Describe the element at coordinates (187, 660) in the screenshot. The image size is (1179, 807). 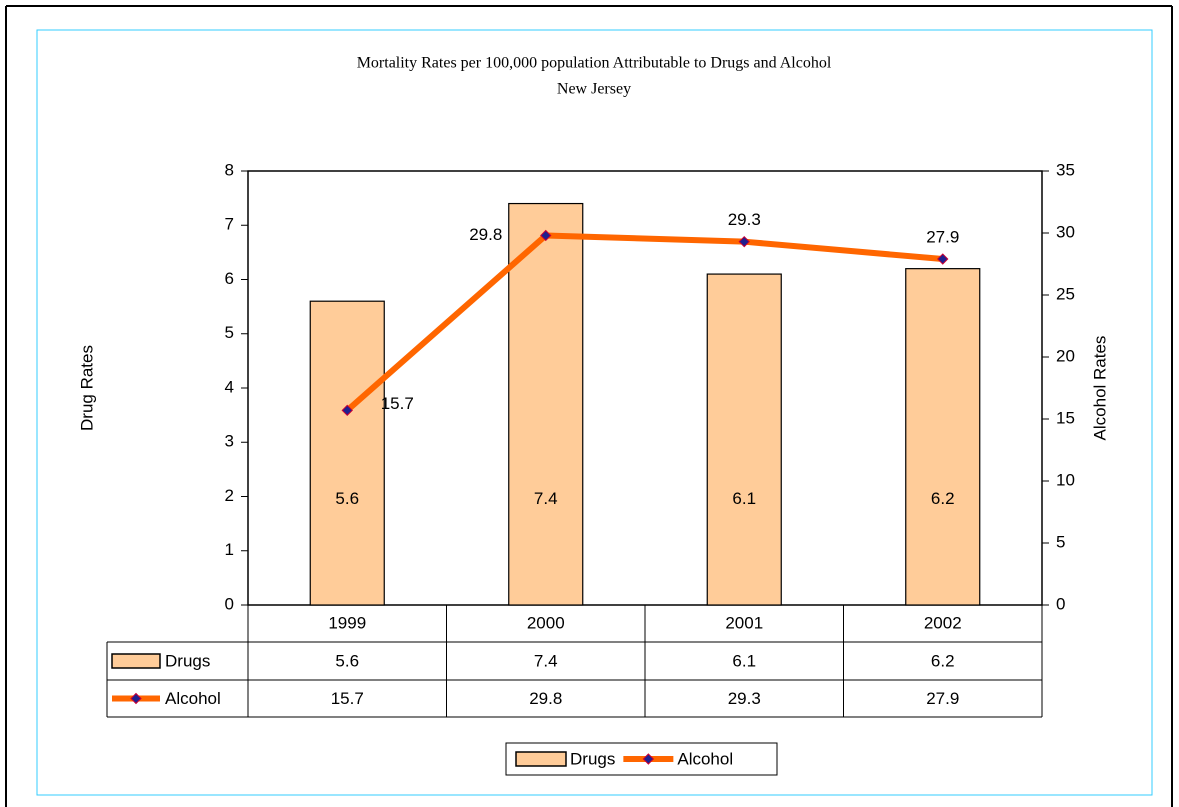
I see `table-row-label: Drugs` at that location.